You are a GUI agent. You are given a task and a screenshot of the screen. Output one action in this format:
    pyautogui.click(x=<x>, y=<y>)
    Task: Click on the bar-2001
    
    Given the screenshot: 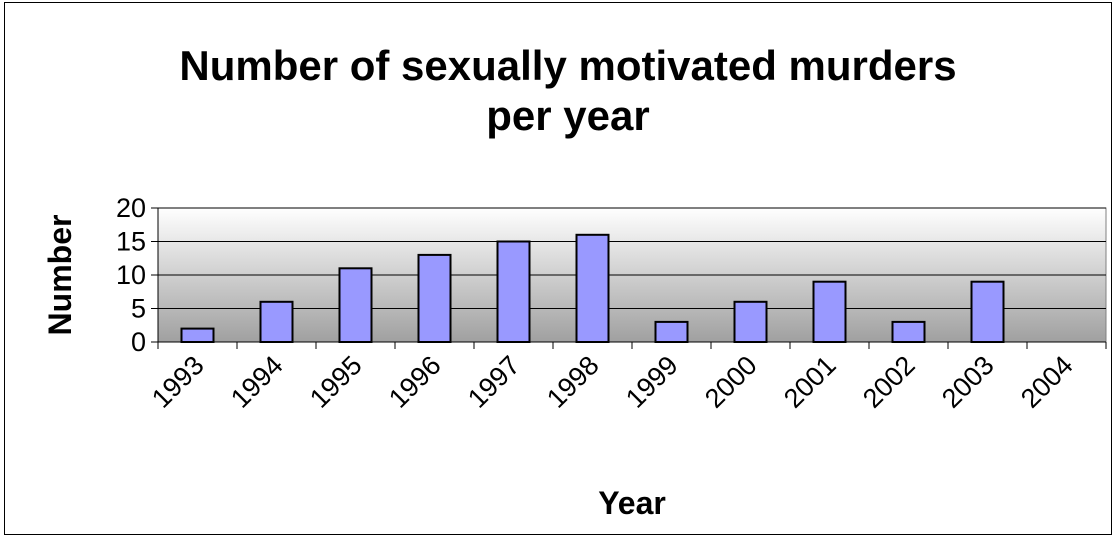 What is the action you would take?
    pyautogui.click(x=829, y=312)
    